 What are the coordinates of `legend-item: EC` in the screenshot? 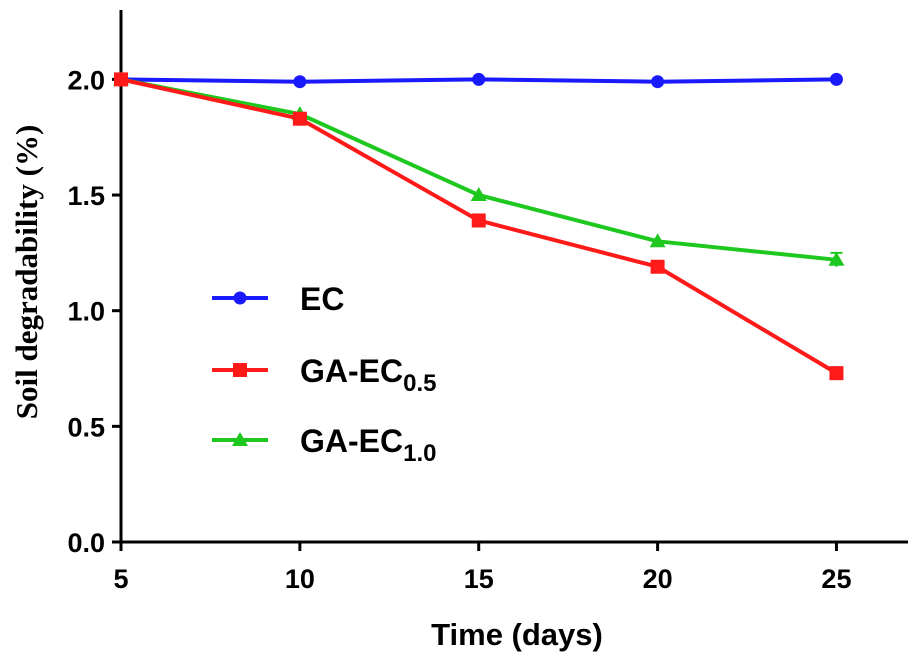 It's located at (278, 299).